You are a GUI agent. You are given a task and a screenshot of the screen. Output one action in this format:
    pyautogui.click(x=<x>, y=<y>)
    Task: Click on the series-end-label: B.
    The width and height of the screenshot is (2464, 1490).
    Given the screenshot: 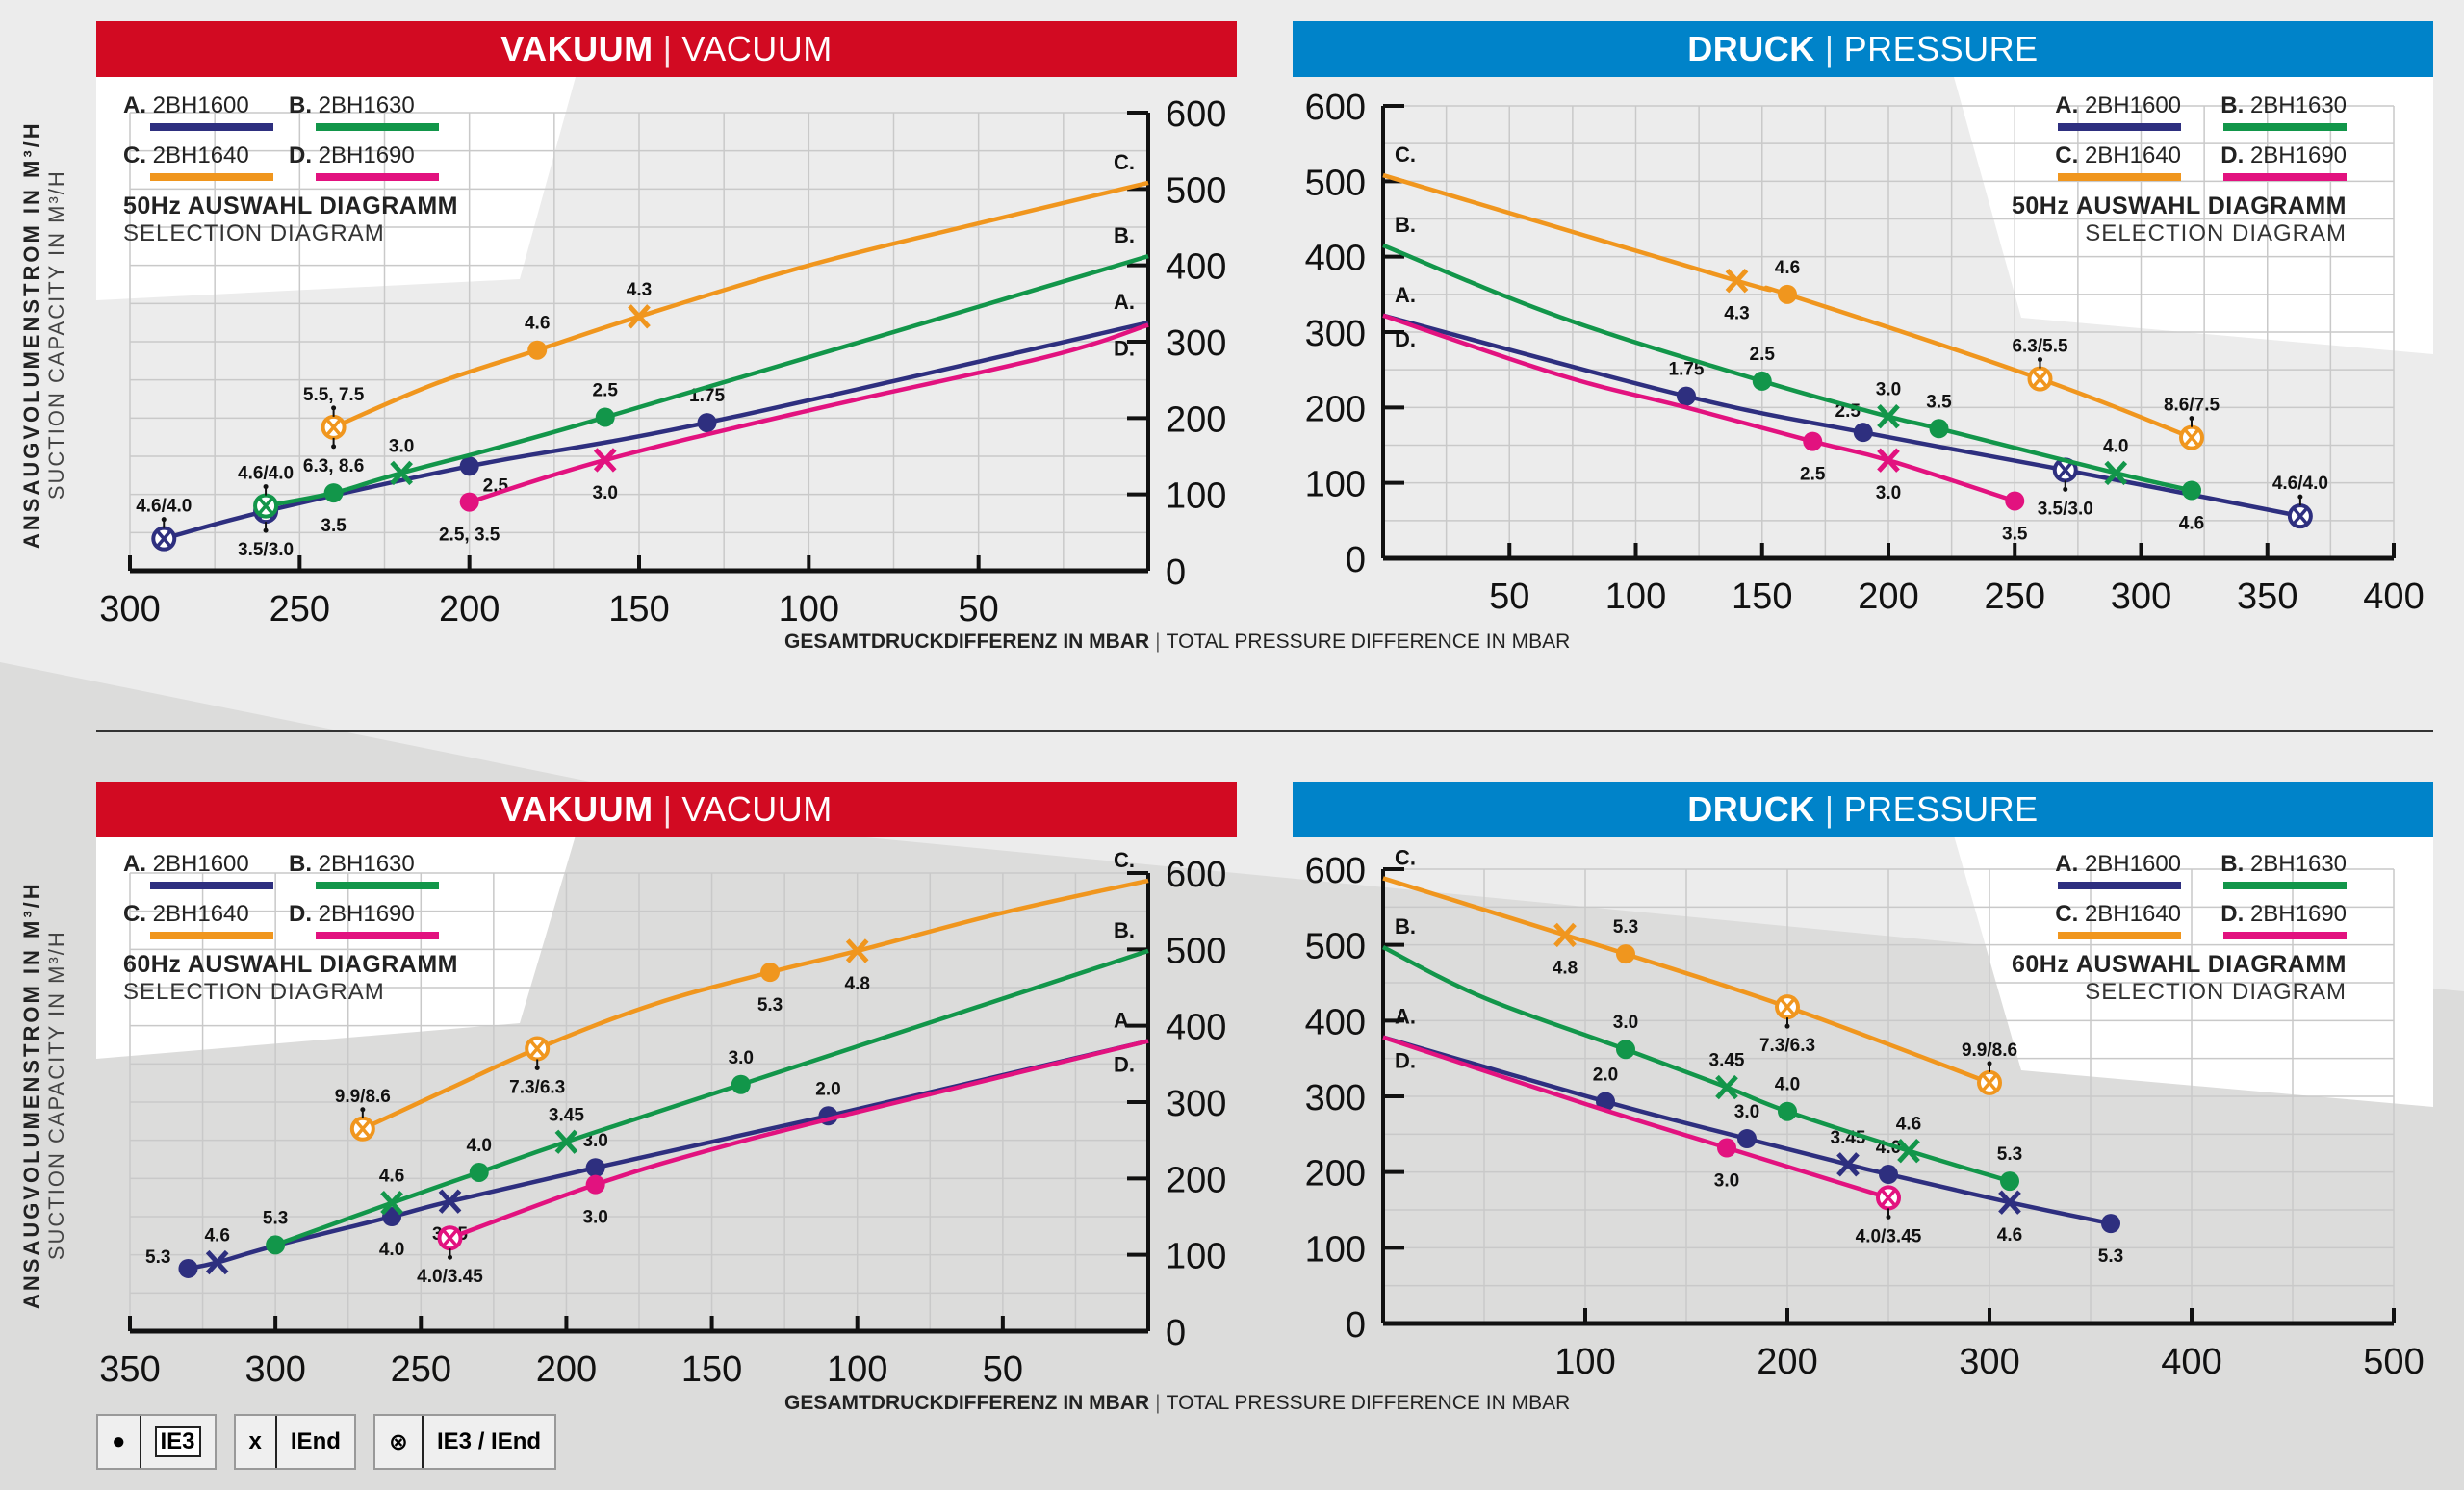 What is the action you would take?
    pyautogui.click(x=1405, y=926)
    